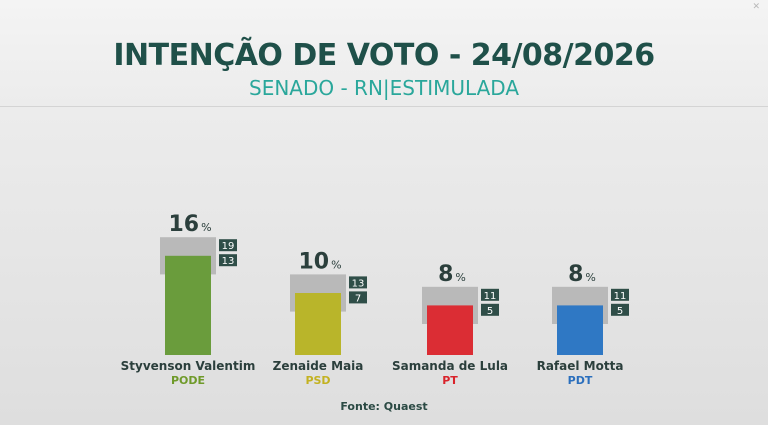 This screenshot has width=768, height=425. Describe the element at coordinates (319, 261) in the screenshot. I see `value-label: 10%` at that location.